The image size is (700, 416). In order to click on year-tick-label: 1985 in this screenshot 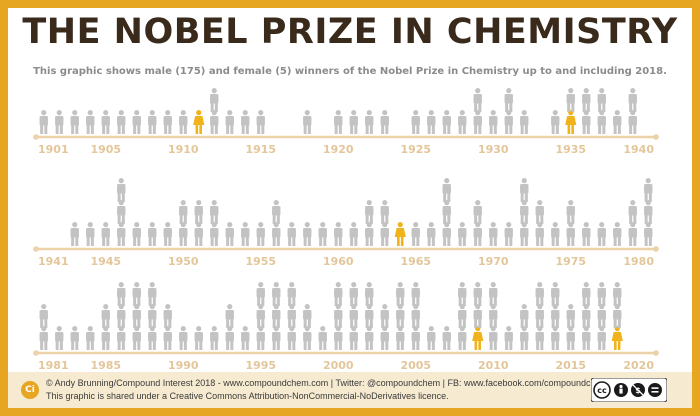, I will do `click(105, 365)`.